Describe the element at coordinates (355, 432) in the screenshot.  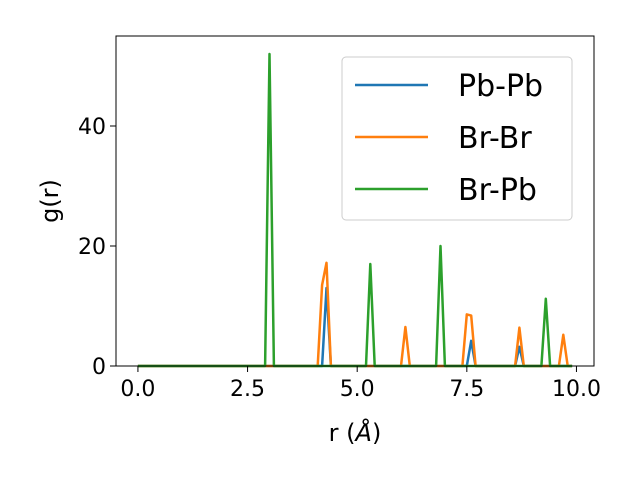
I see `x-axis-label: r (Å)` at that location.